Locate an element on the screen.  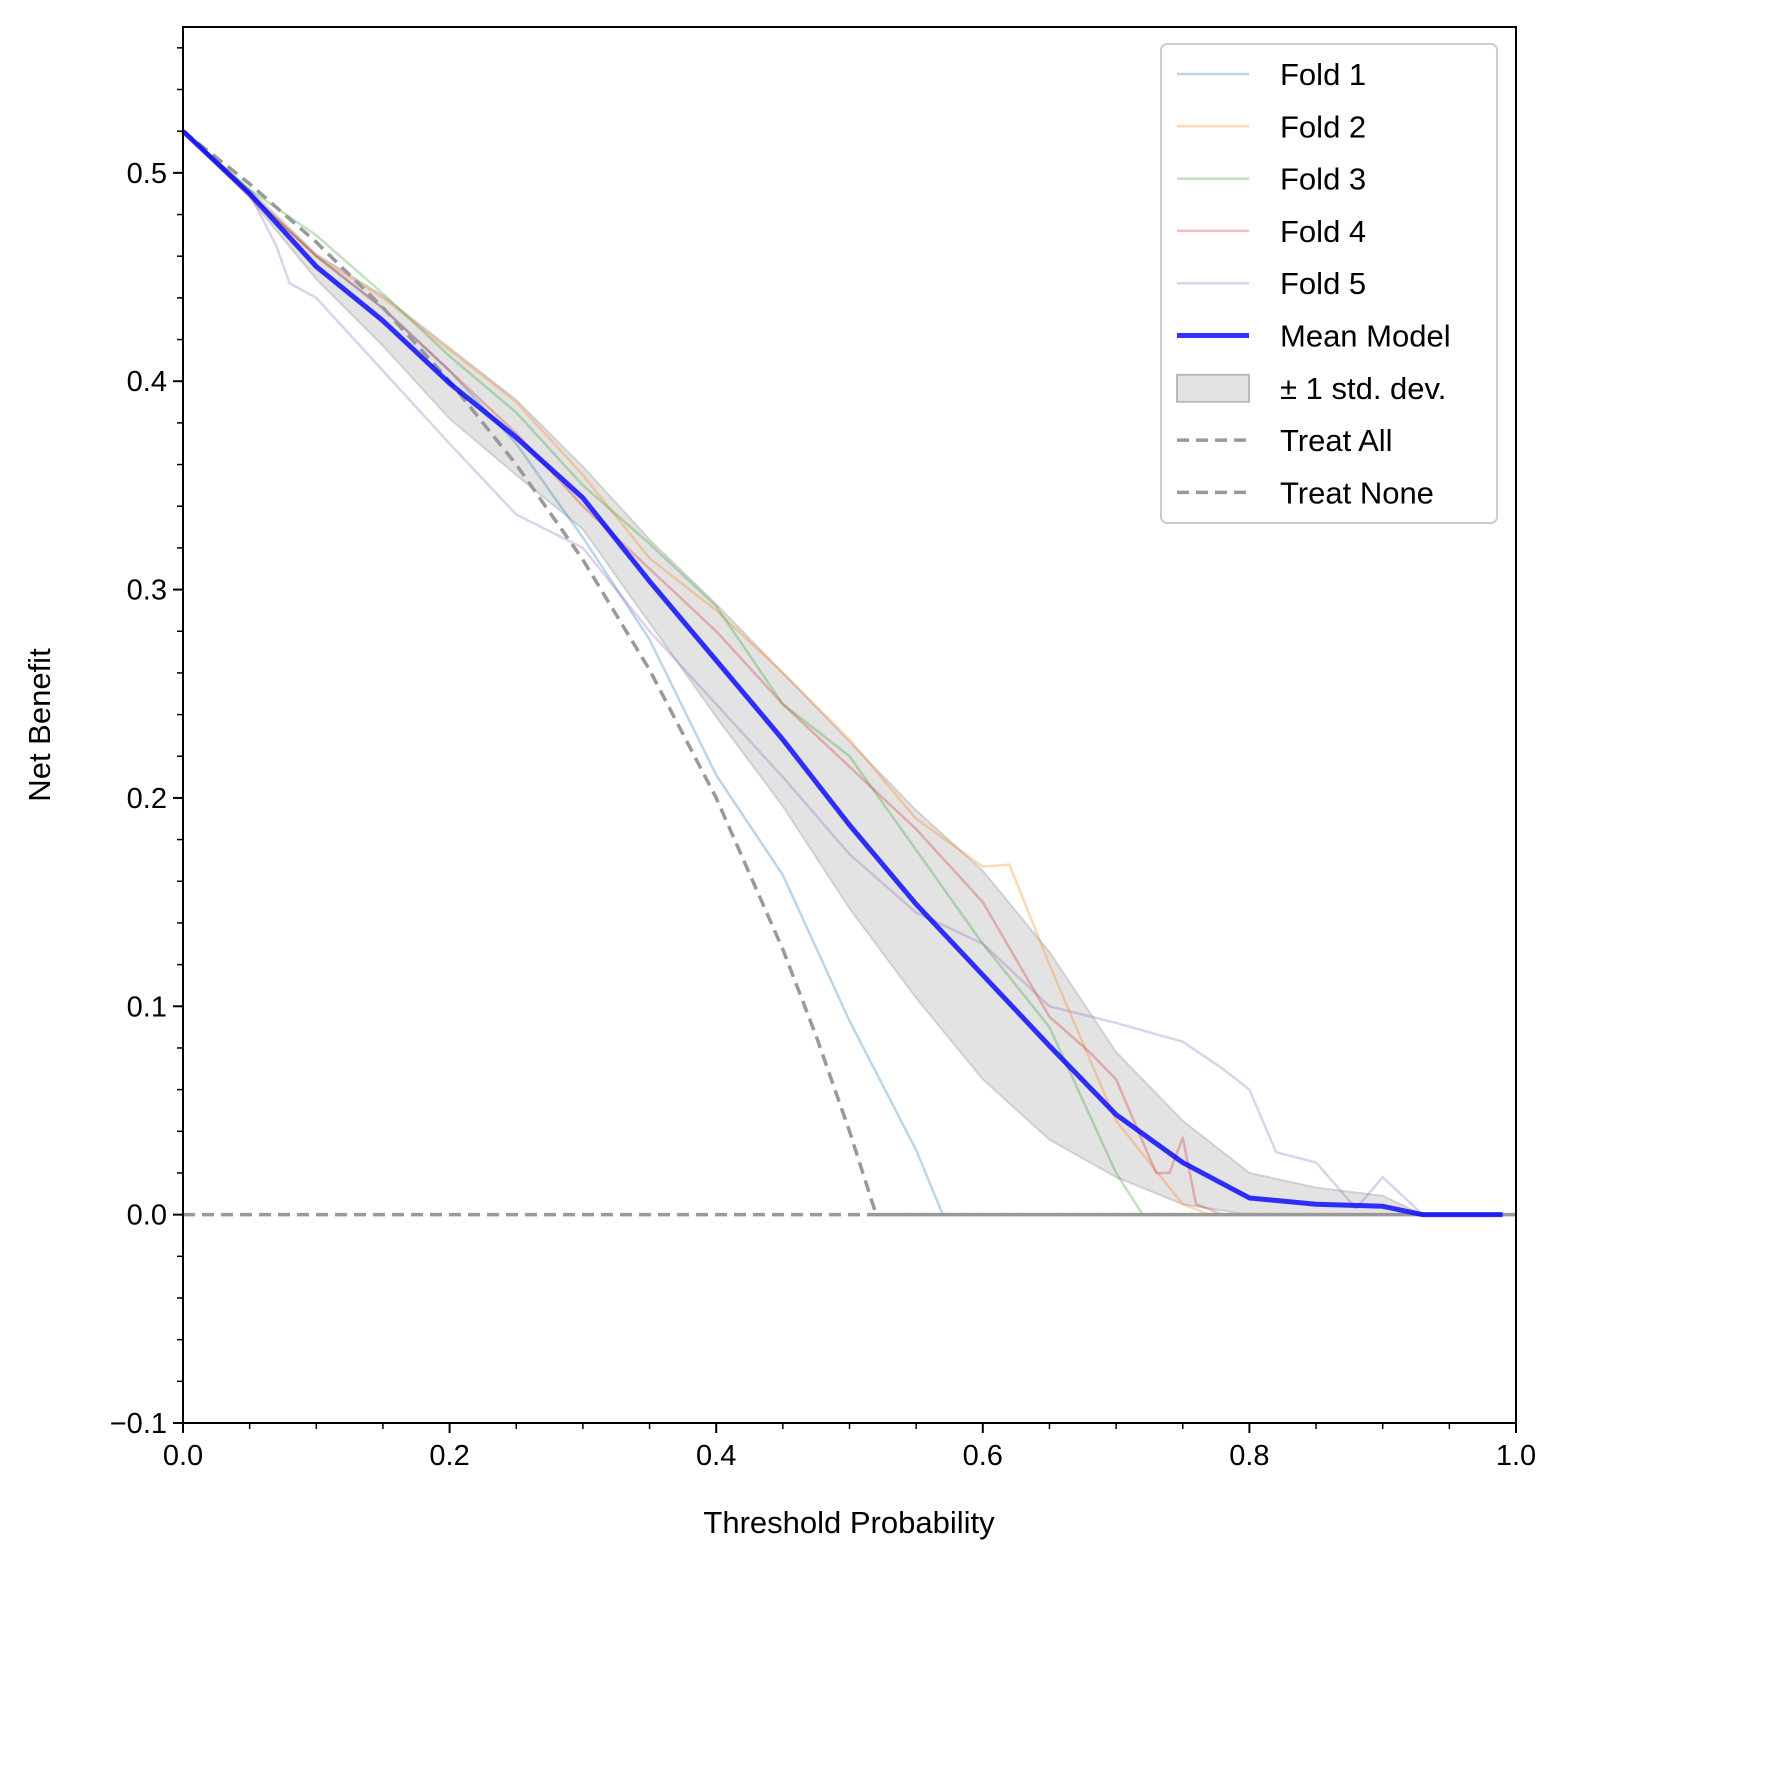
y-tick-label: 0.2 is located at coordinates (147, 799).